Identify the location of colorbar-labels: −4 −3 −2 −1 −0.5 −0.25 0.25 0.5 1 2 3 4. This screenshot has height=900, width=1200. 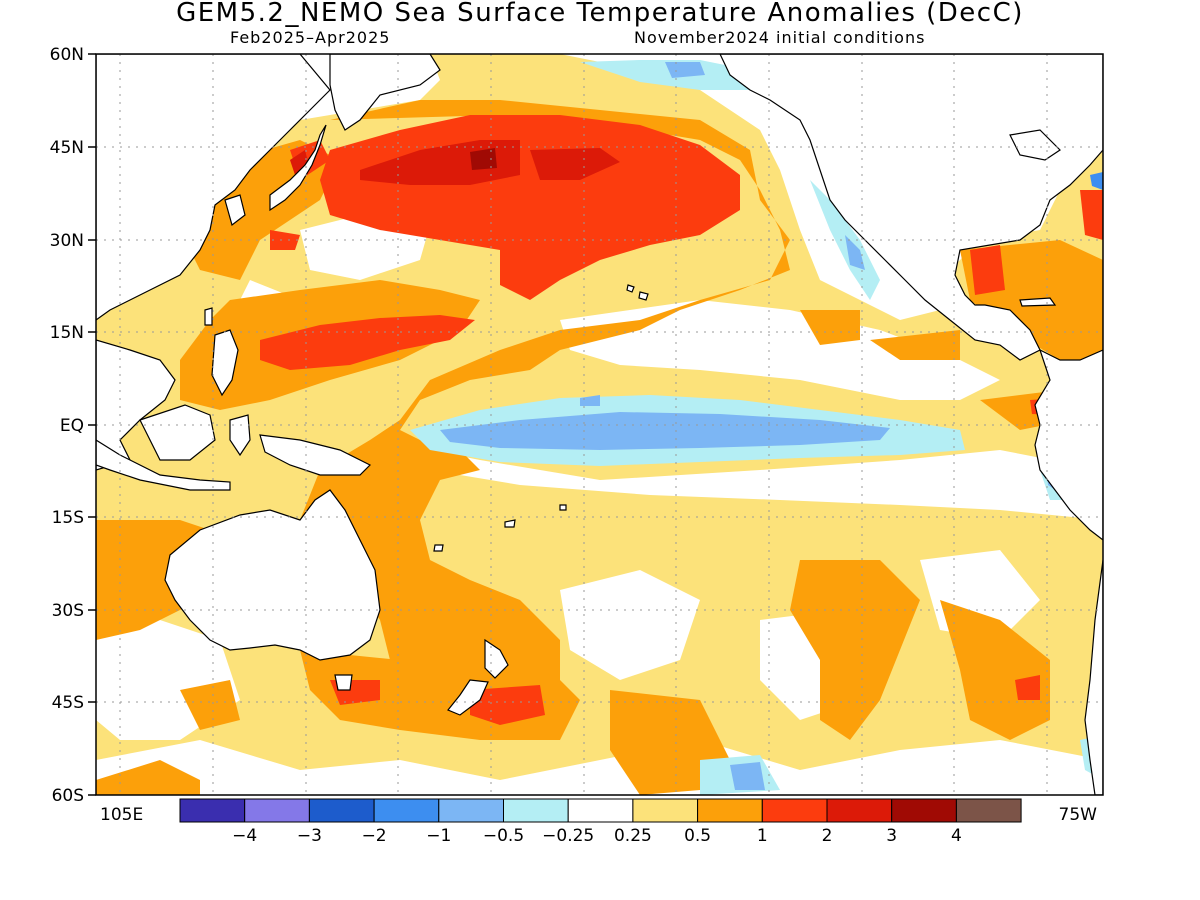
(597, 836).